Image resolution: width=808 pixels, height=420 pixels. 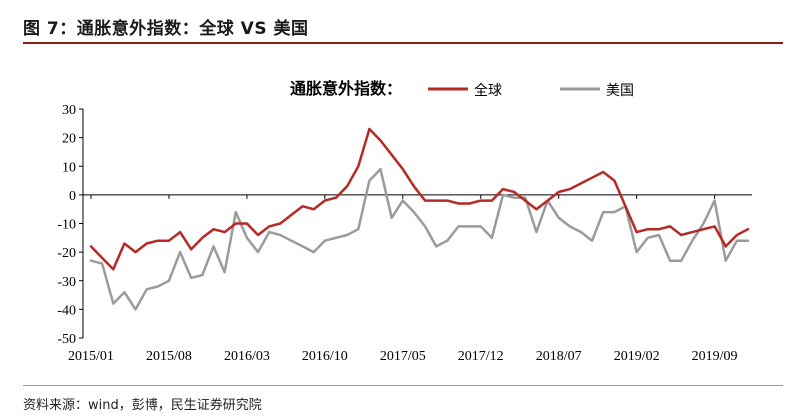 What do you see at coordinates (488, 90) in the screenshot?
I see `legend-label-global: 全球` at bounding box center [488, 90].